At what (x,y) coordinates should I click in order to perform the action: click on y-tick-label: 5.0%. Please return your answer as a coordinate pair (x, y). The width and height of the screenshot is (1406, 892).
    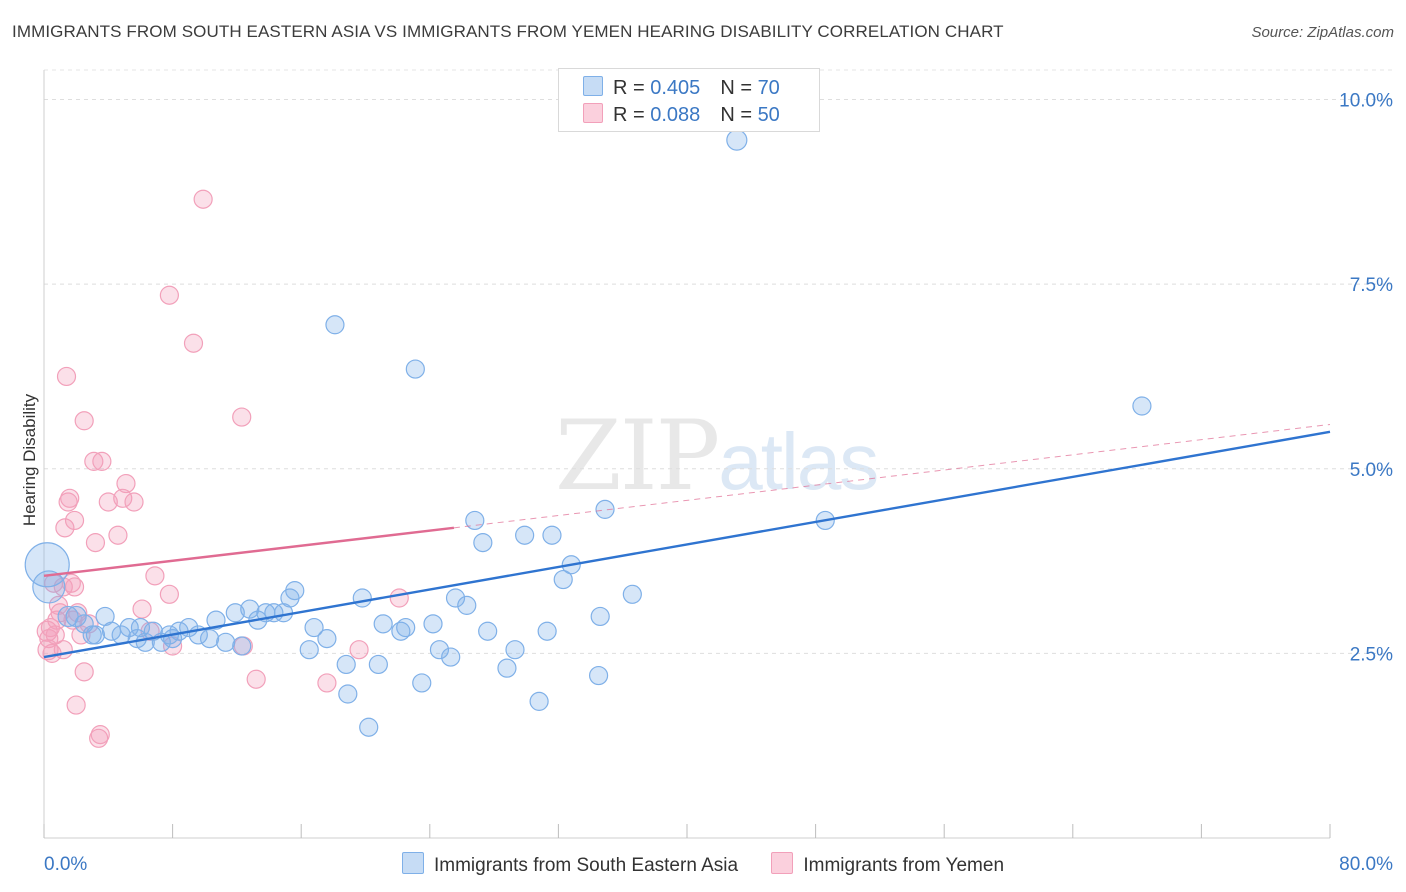
    Looking at the image, I should click on (1371, 470).